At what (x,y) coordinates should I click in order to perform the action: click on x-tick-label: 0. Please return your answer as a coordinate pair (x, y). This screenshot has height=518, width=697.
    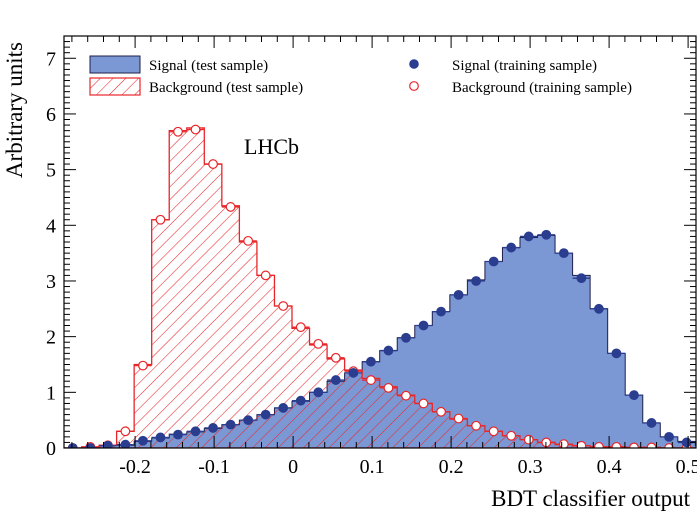
    Looking at the image, I should click on (293, 467).